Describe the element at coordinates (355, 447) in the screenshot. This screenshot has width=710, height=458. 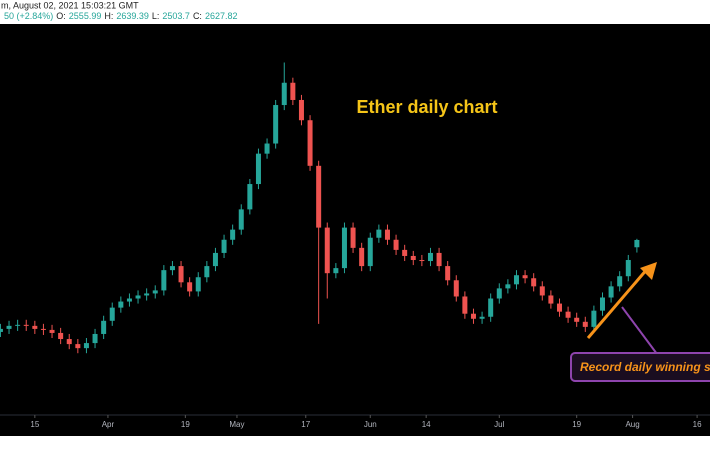
I see `footer-bg` at that location.